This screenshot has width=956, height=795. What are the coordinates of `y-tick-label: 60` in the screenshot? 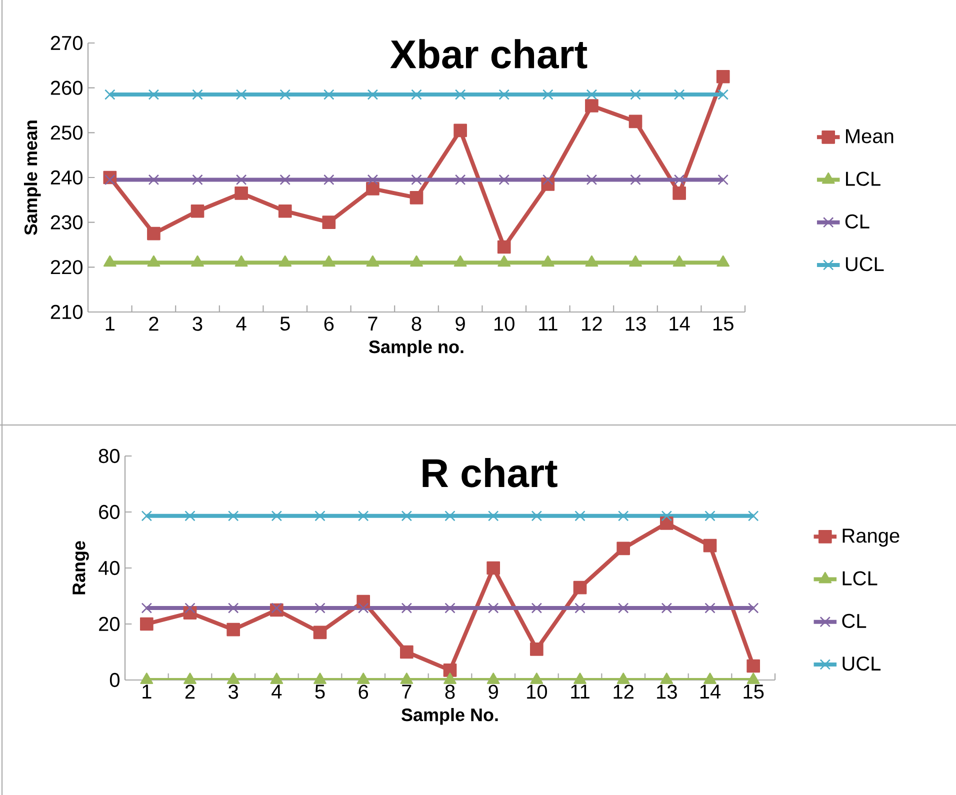 It's located at (109, 512).